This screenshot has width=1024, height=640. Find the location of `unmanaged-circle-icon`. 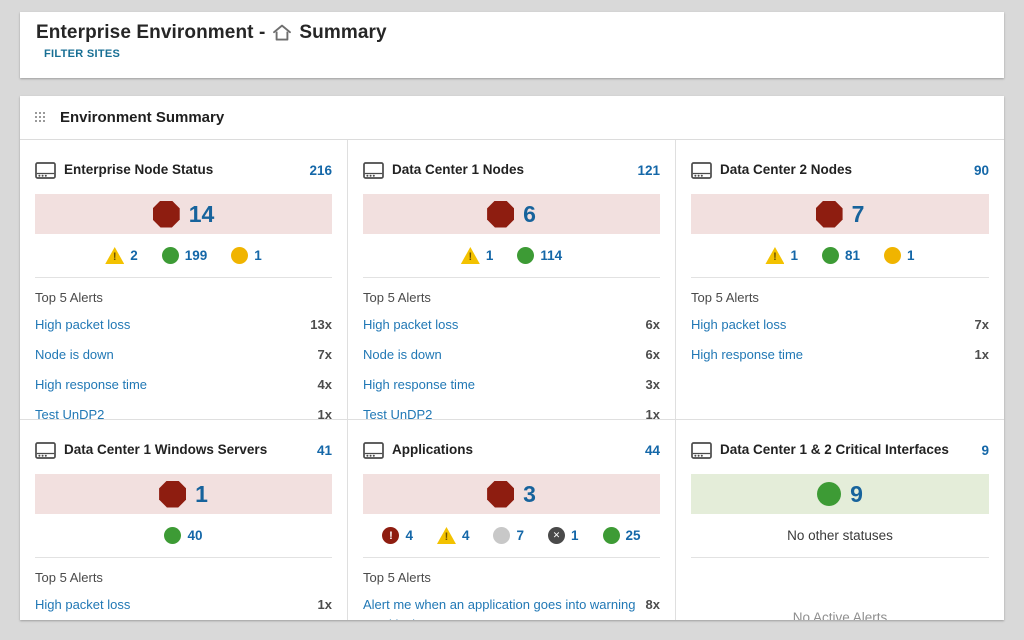

unmanaged-circle-icon is located at coordinates (556, 535).